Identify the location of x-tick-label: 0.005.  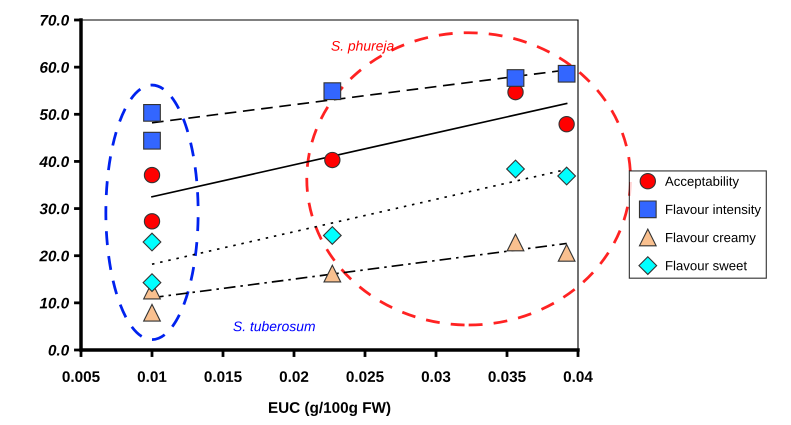
(81, 376).